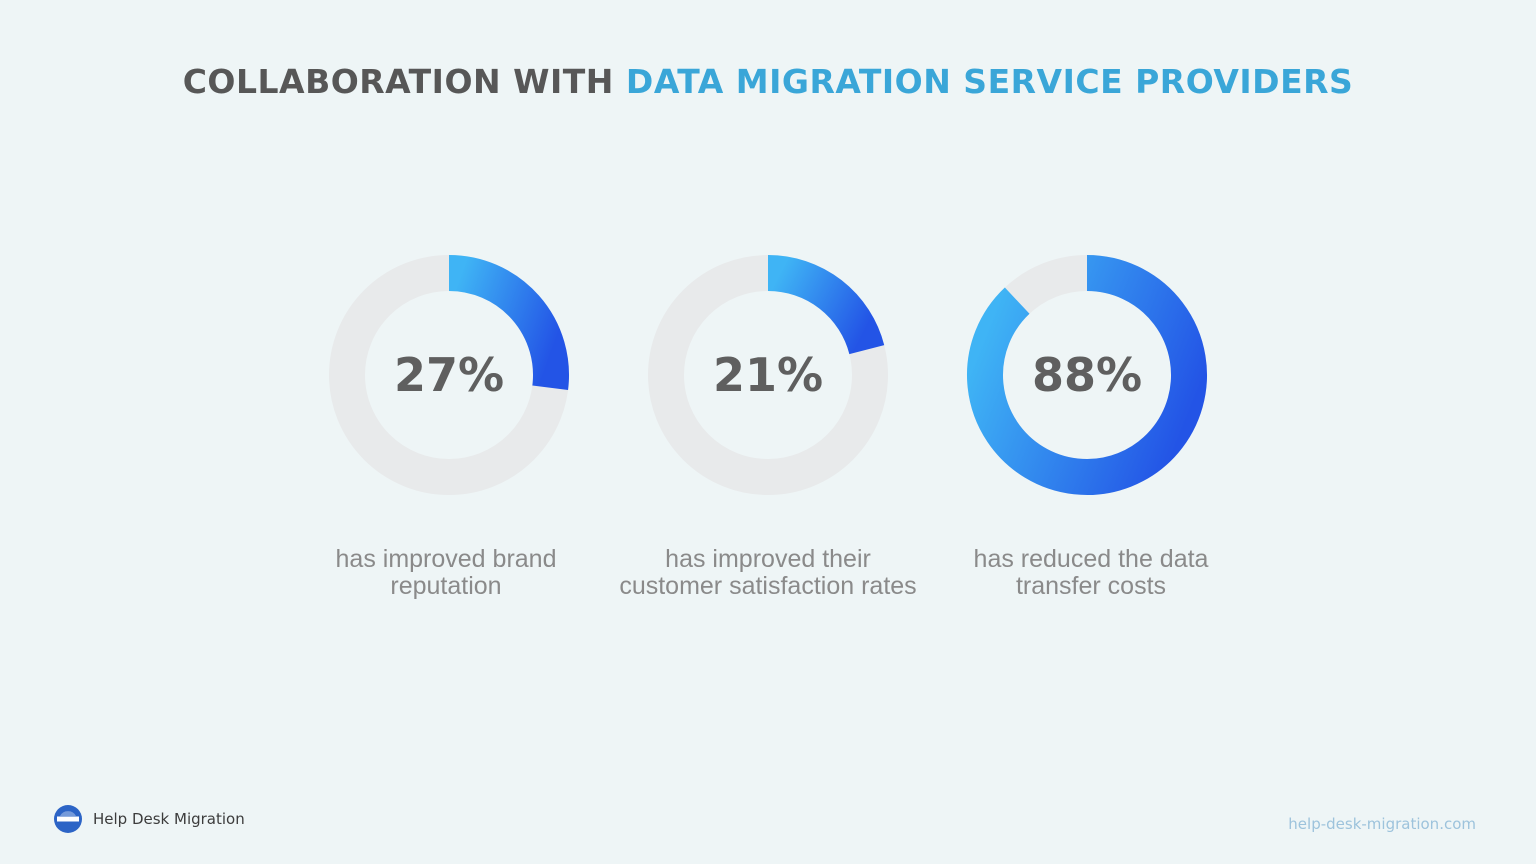 This screenshot has width=1536, height=864. I want to click on donut-value-label-3: 88%, so click(1087, 375).